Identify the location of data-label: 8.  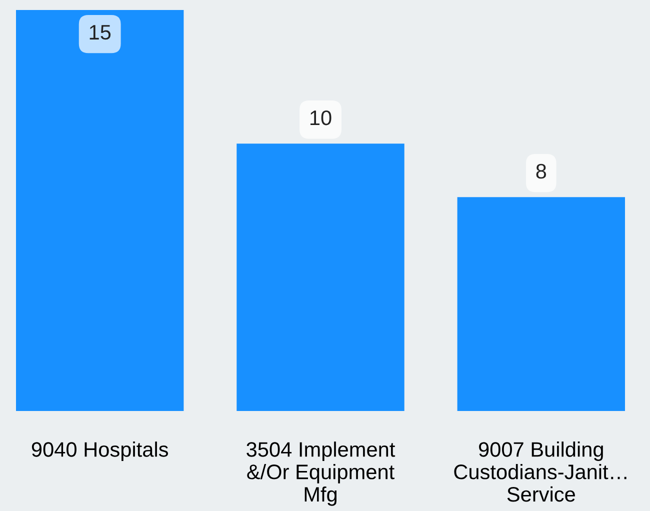
(541, 171).